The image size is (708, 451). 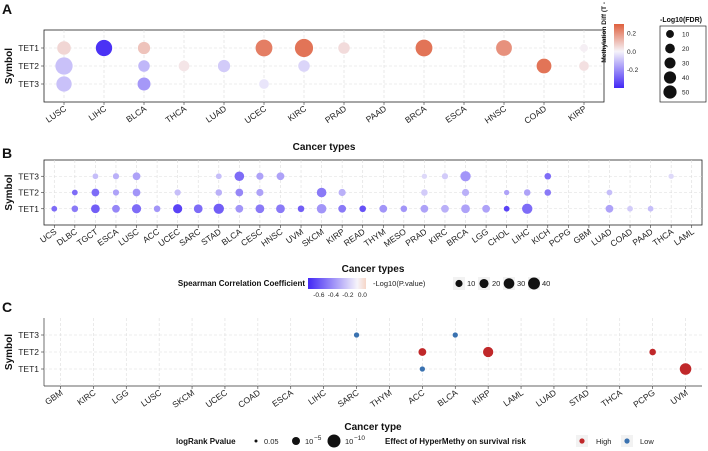 What do you see at coordinates (157, 209) in the screenshot?
I see `panel-b-point-TET1-ACC` at bounding box center [157, 209].